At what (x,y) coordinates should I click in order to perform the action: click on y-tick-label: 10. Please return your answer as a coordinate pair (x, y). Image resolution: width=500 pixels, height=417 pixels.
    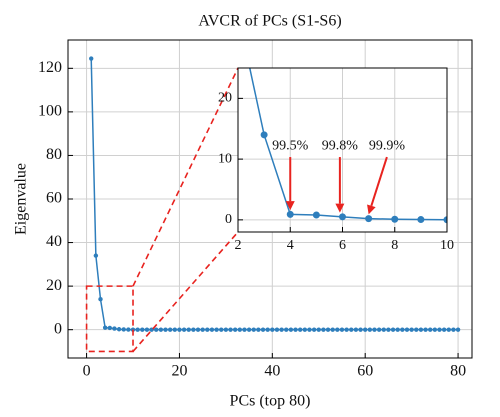
    Looking at the image, I should click on (225, 158).